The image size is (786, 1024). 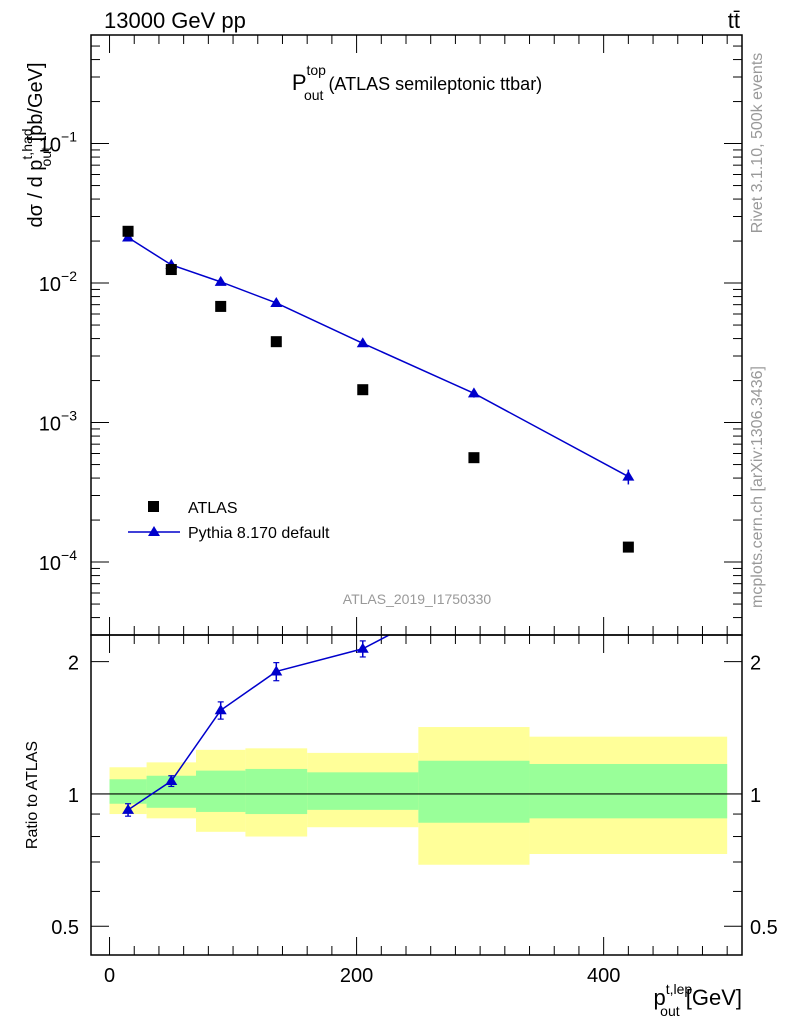 What do you see at coordinates (175, 20) in the screenshot?
I see `energy-label: 13000 GeV pp` at bounding box center [175, 20].